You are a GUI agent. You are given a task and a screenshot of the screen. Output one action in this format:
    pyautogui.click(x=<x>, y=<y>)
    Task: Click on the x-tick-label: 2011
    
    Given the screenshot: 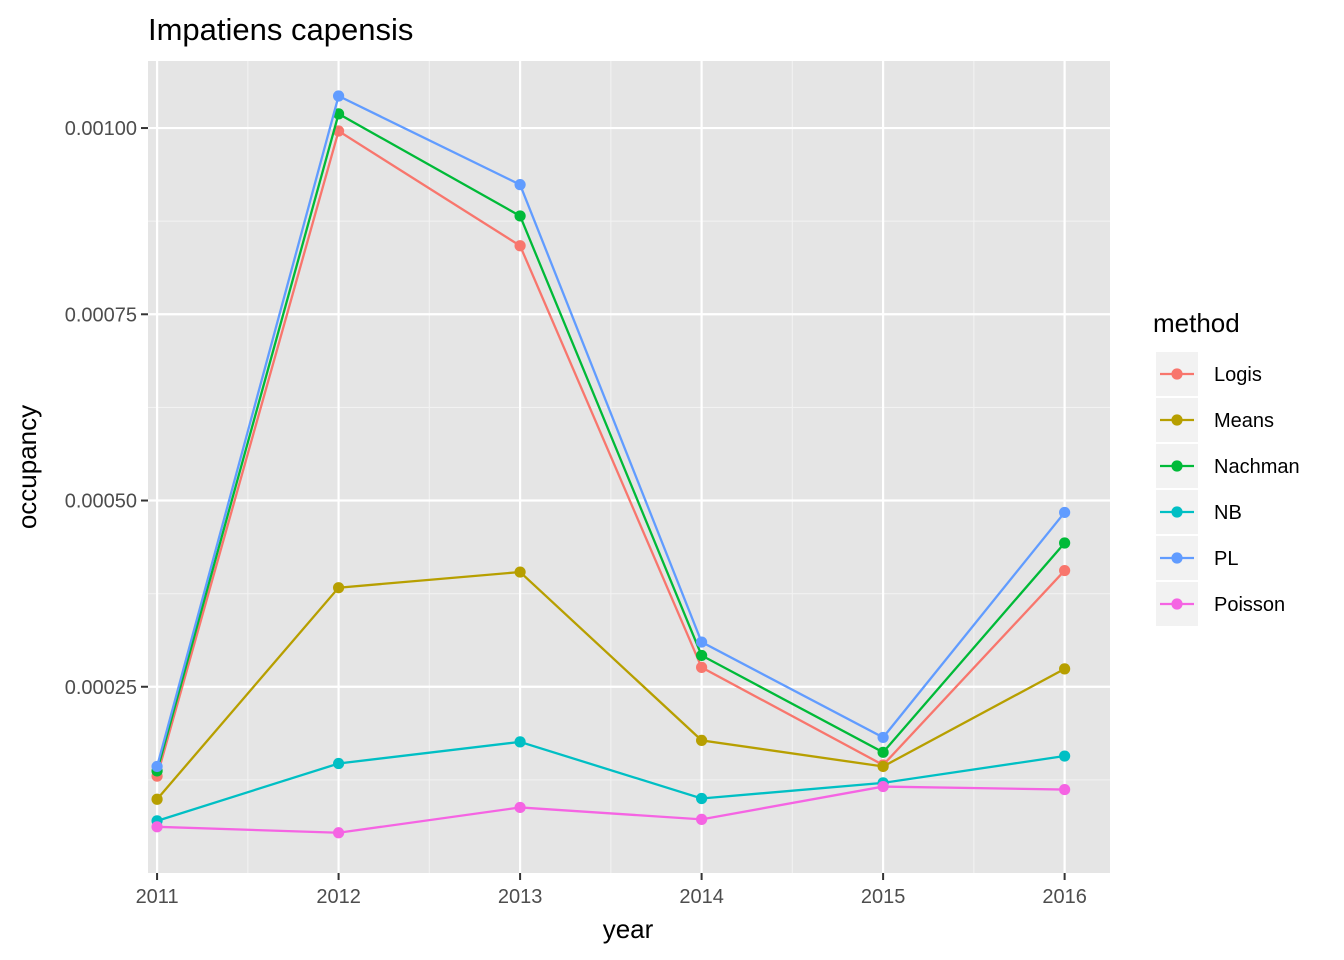 What is the action you would take?
    pyautogui.click(x=157, y=897)
    